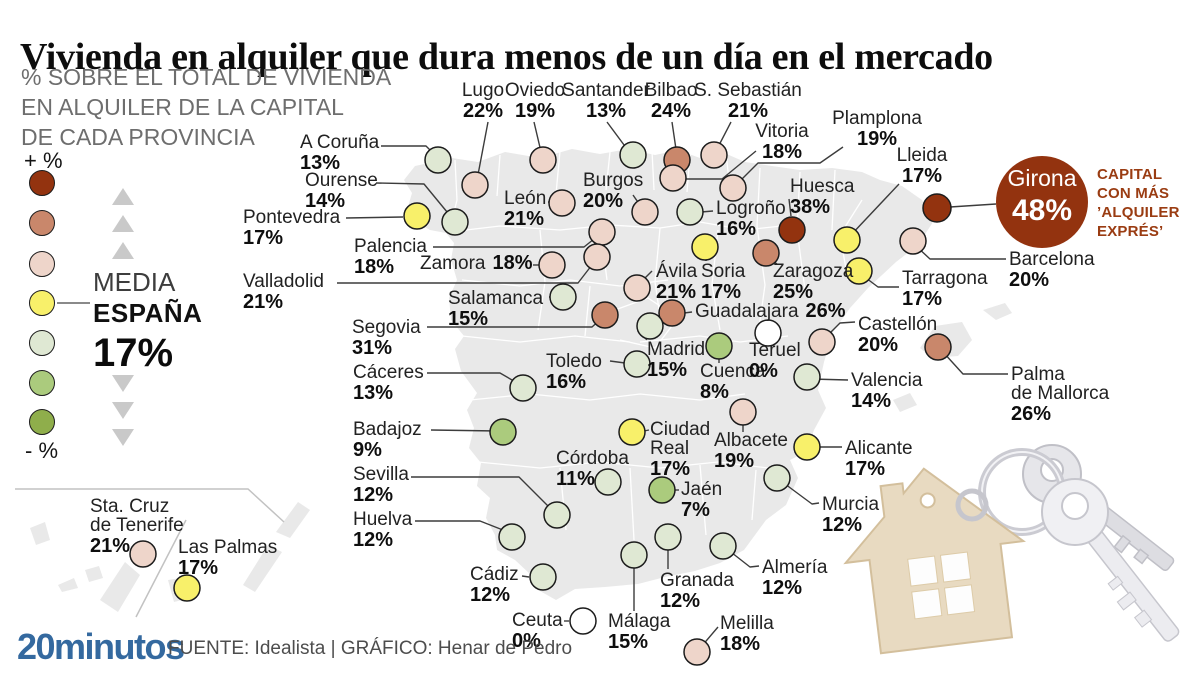  What do you see at coordinates (945, 278) in the screenshot?
I see `city-name: Tarragona` at bounding box center [945, 278].